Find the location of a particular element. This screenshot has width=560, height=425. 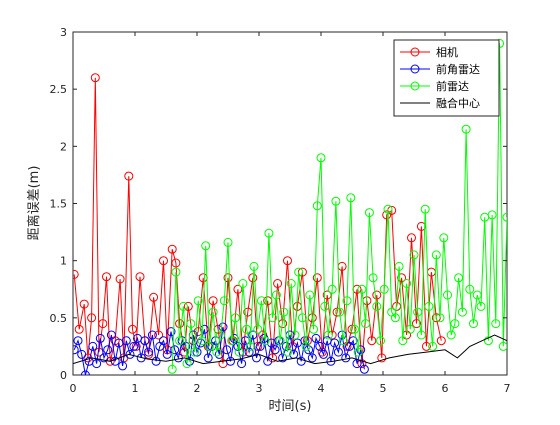

y-tick-label: 1 is located at coordinates (63, 261).